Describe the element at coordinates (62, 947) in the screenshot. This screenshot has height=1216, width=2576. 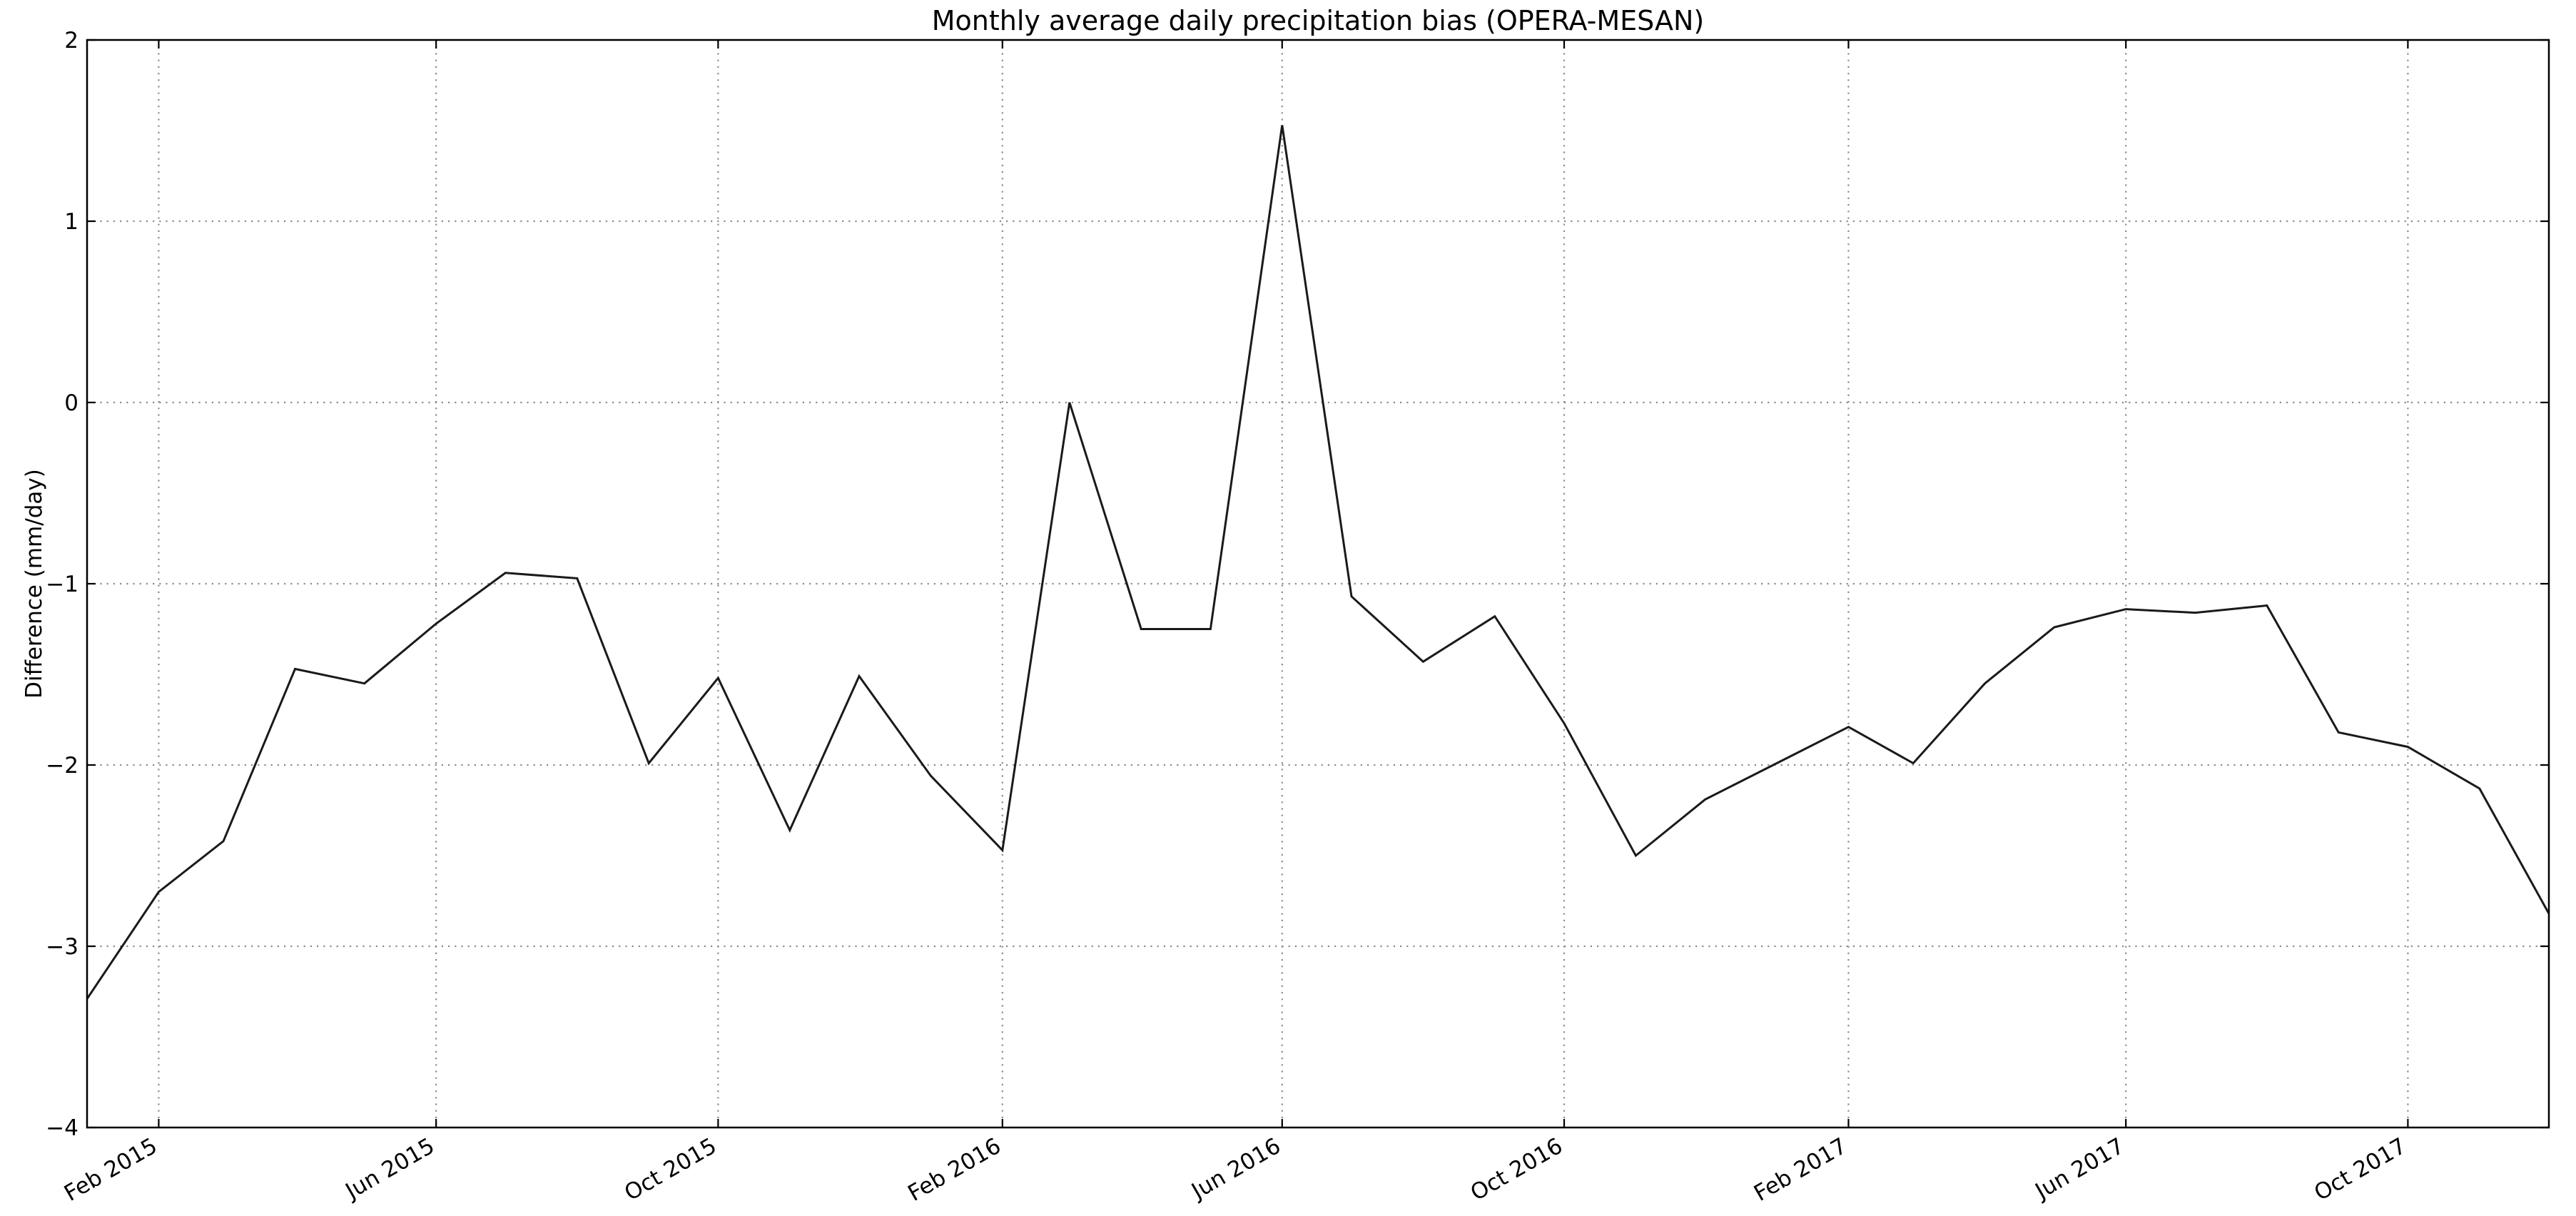
I see `y-tick-label: −3` at that location.